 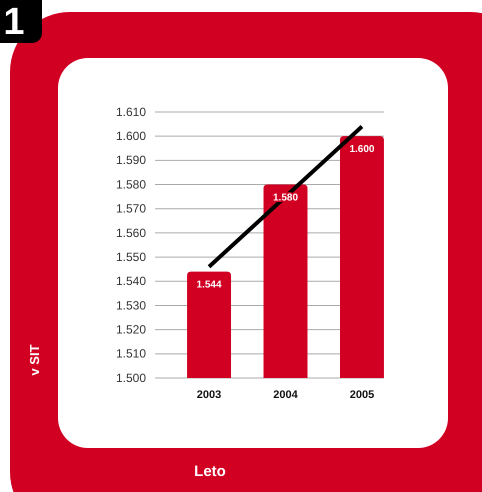 What do you see at coordinates (131, 353) in the screenshot?
I see `y-tick-label: 1.510` at bounding box center [131, 353].